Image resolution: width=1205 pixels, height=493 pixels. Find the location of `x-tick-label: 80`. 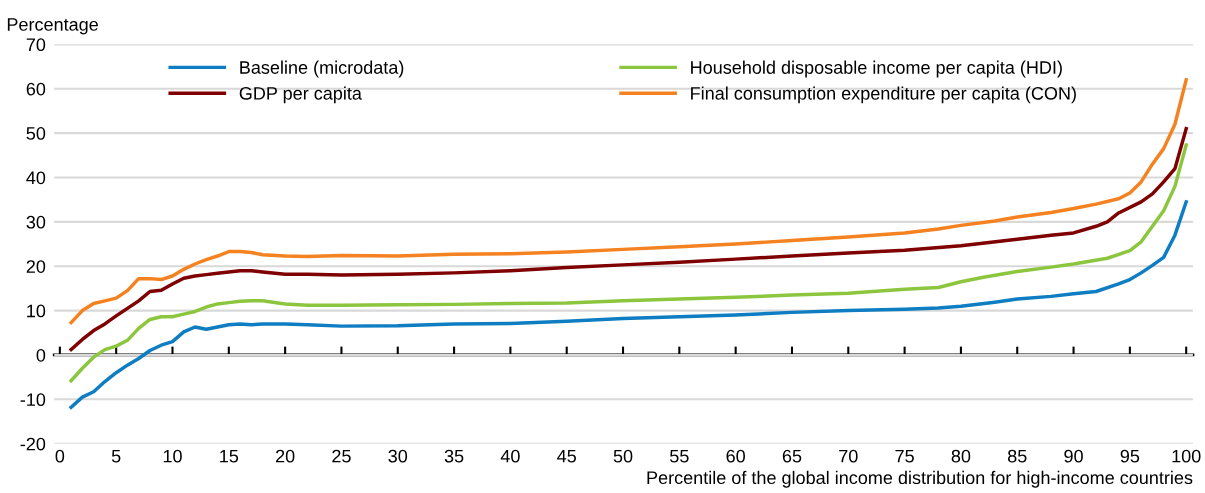

x-tick-label: 80 is located at coordinates (961, 456).